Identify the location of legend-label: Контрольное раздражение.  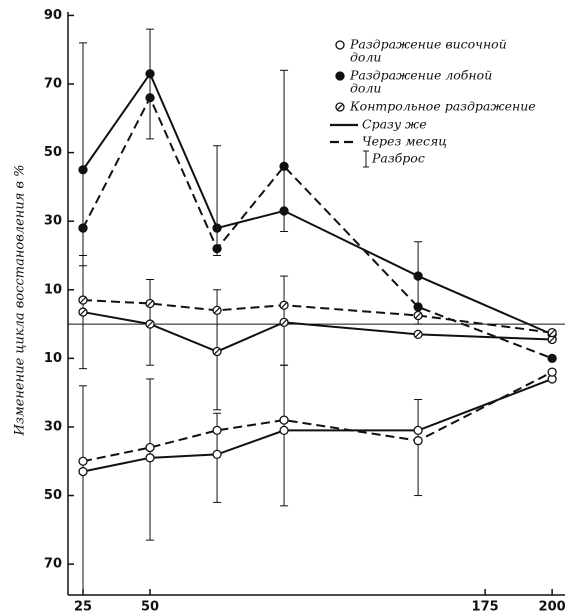
(442, 106).